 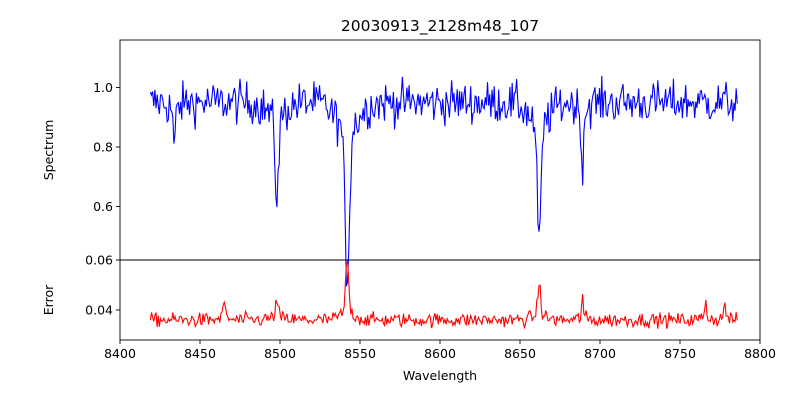 I want to click on error-y-ticks: 0.04 0.06, so click(x=102, y=285).